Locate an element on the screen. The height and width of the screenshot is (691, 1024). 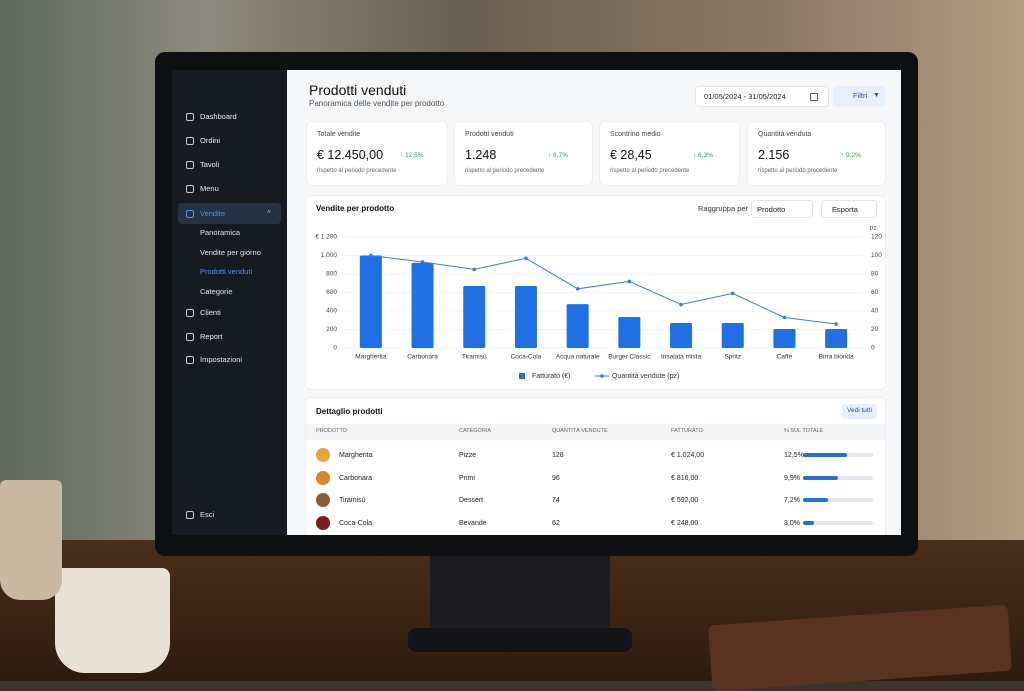
export-button: Esporta is located at coordinates (849, 209).